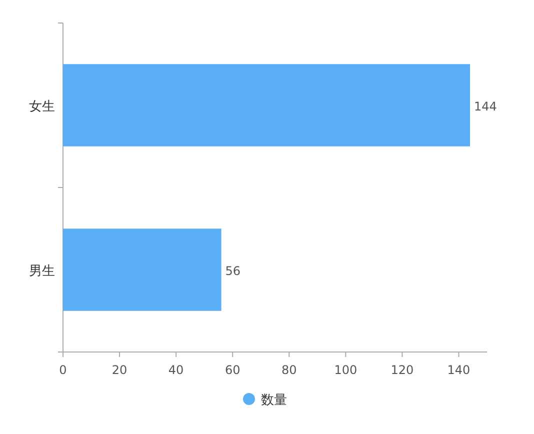 Image resolution: width=534 pixels, height=434 pixels. Describe the element at coordinates (485, 106) in the screenshot. I see `data-label: 144` at that location.